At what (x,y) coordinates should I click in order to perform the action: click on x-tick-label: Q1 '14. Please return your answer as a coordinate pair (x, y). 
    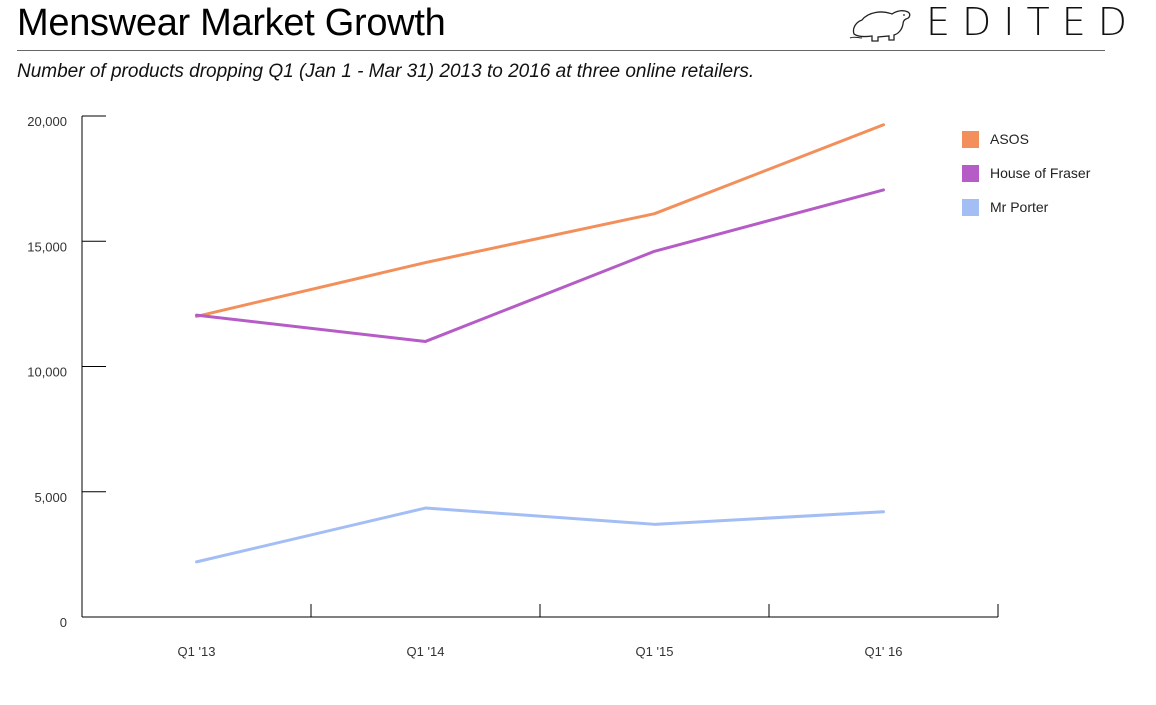
    Looking at the image, I should click on (426, 651).